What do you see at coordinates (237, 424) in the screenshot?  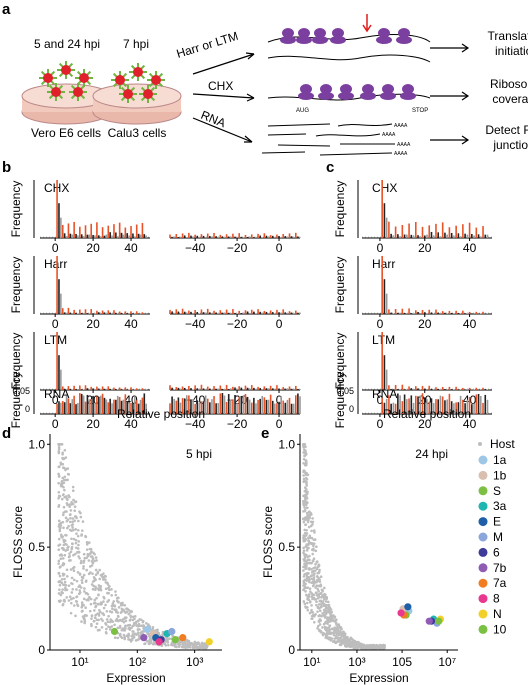 I see `tick-label: −20` at bounding box center [237, 424].